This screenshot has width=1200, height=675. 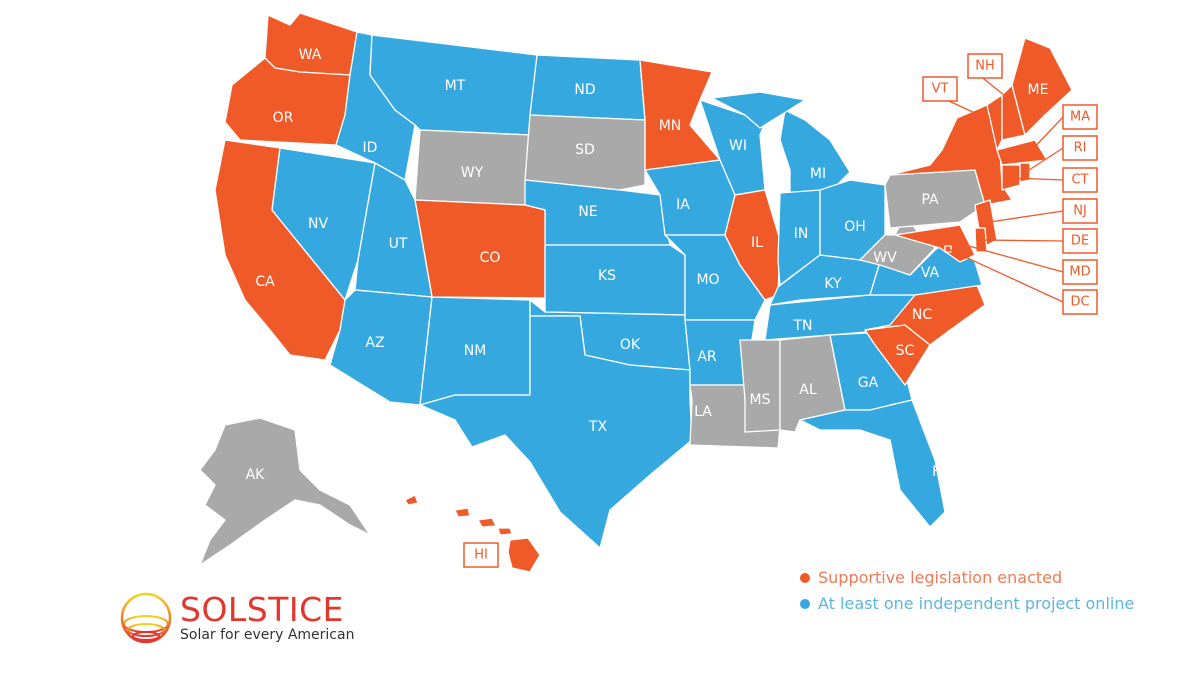 I want to click on state-me, so click(x=1042, y=86).